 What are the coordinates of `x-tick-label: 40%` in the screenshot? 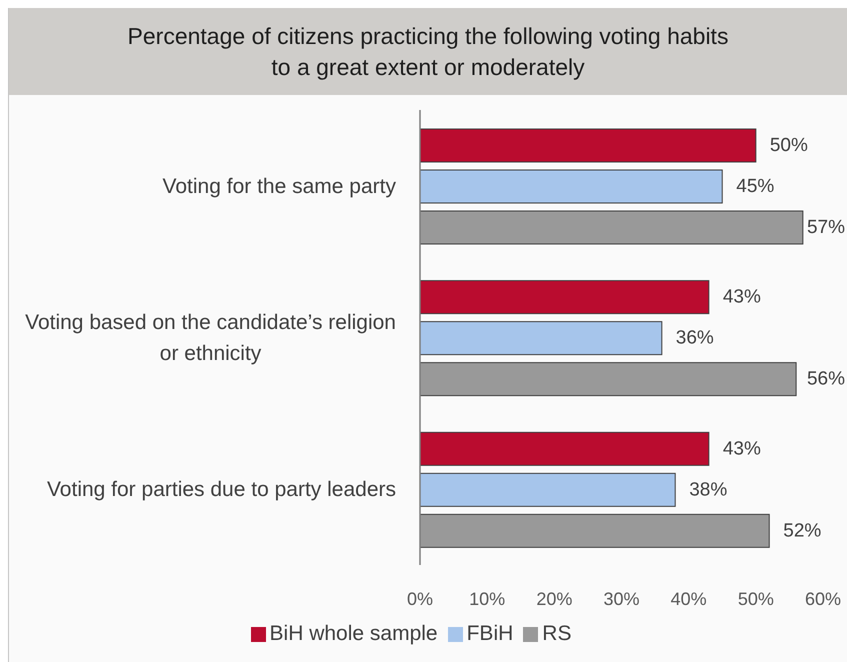 It's located at (688, 598).